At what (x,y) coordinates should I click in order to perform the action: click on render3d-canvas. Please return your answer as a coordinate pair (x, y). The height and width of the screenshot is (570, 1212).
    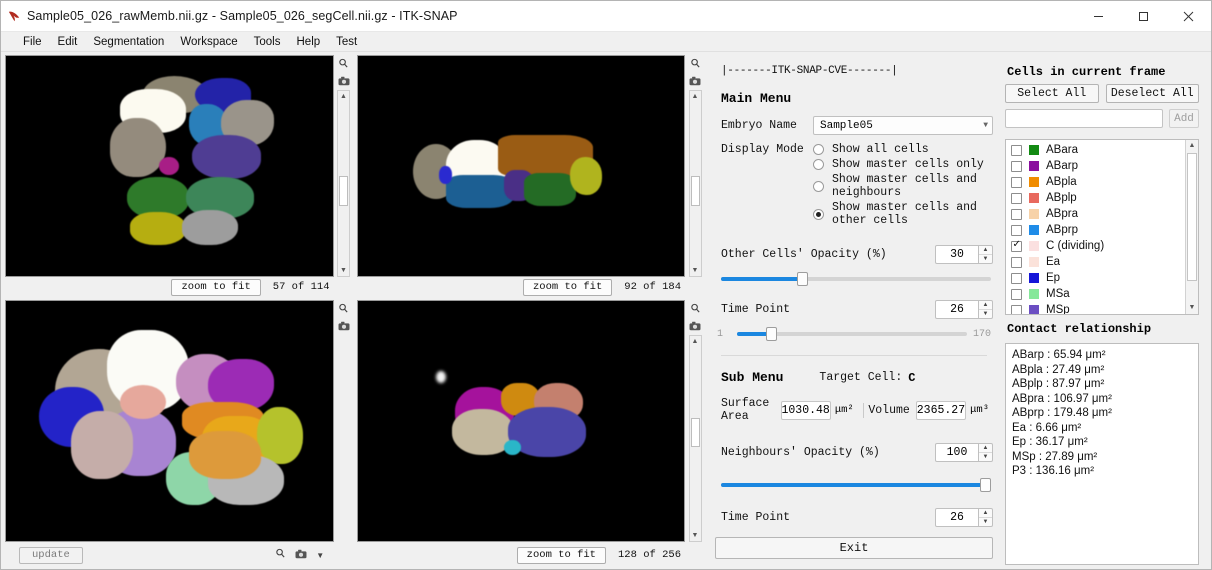
    Looking at the image, I should click on (169, 421).